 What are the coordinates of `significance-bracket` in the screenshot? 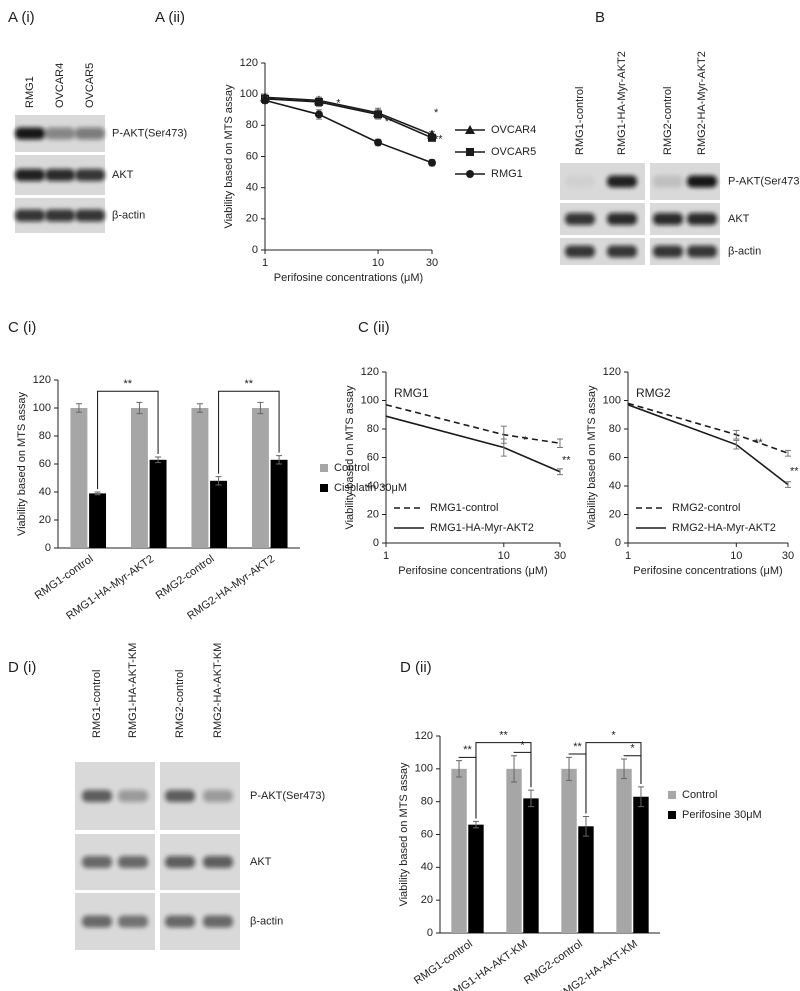 It's located at (503, 780).